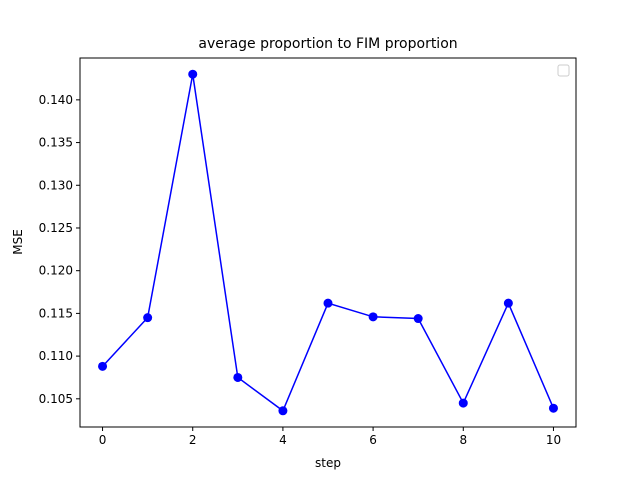 The image size is (640, 480). I want to click on x-axis-ticks: 0 2 4 6 8 10, so click(330, 437).